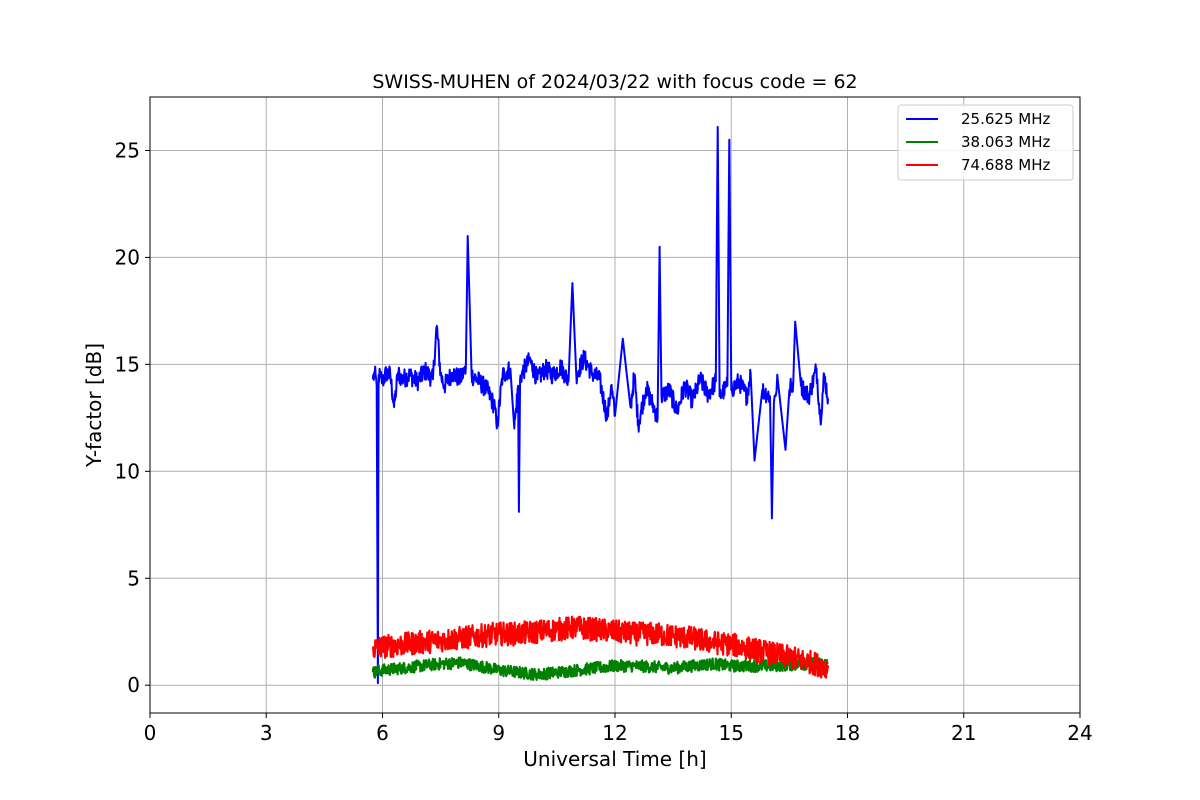 This screenshot has width=1200, height=800. Describe the element at coordinates (963, 733) in the screenshot. I see `x-tick-label: 21` at that location.